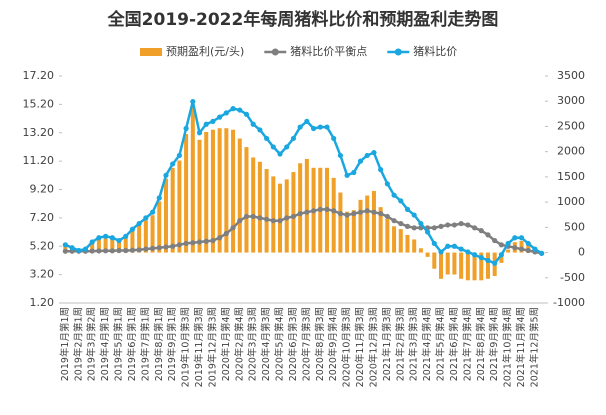  What do you see at coordinates (205, 51) in the screenshot?
I see `legend-label: 预期盈利(元/头)` at bounding box center [205, 51].